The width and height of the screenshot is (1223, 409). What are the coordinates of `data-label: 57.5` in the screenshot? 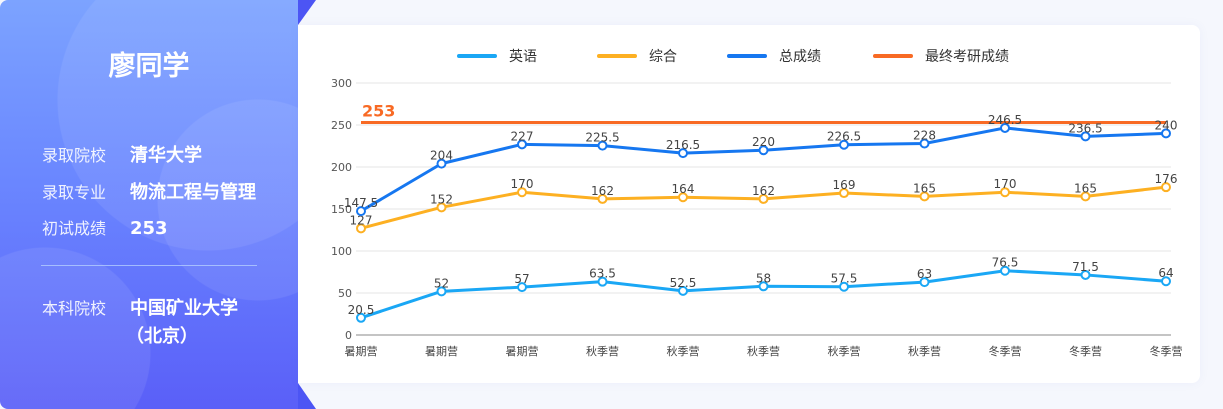 It's located at (844, 279).